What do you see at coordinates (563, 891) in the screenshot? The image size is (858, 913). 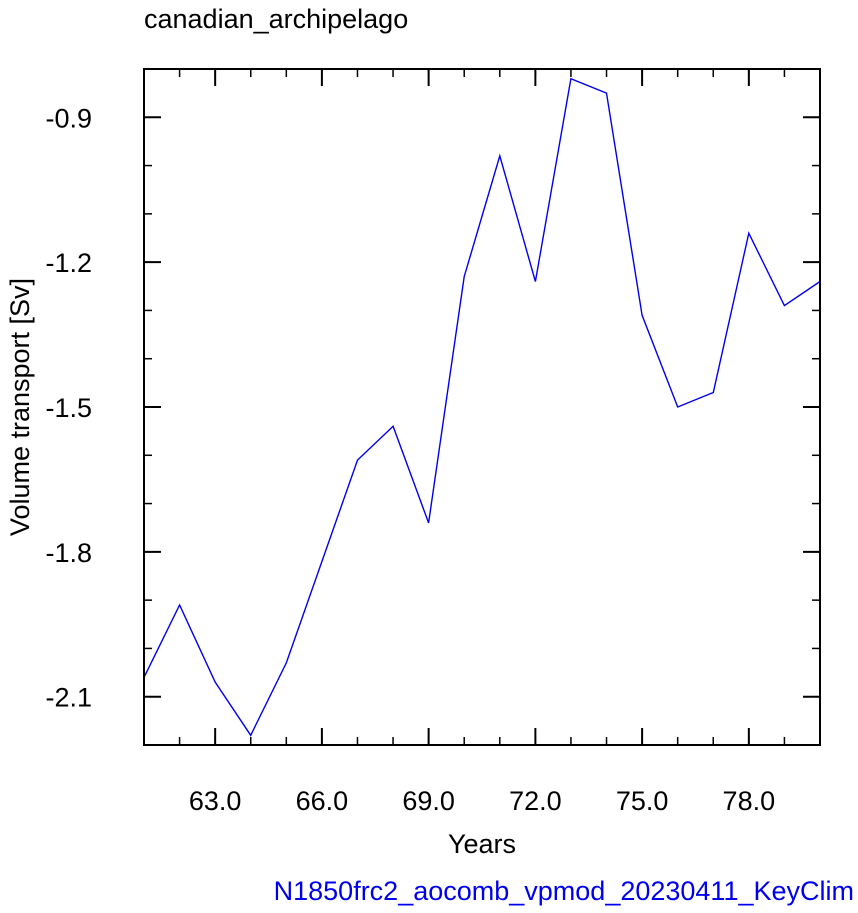 I see `run-caption: N1850frc2_aocomb_vpmod_20230411_KeyClim` at bounding box center [563, 891].